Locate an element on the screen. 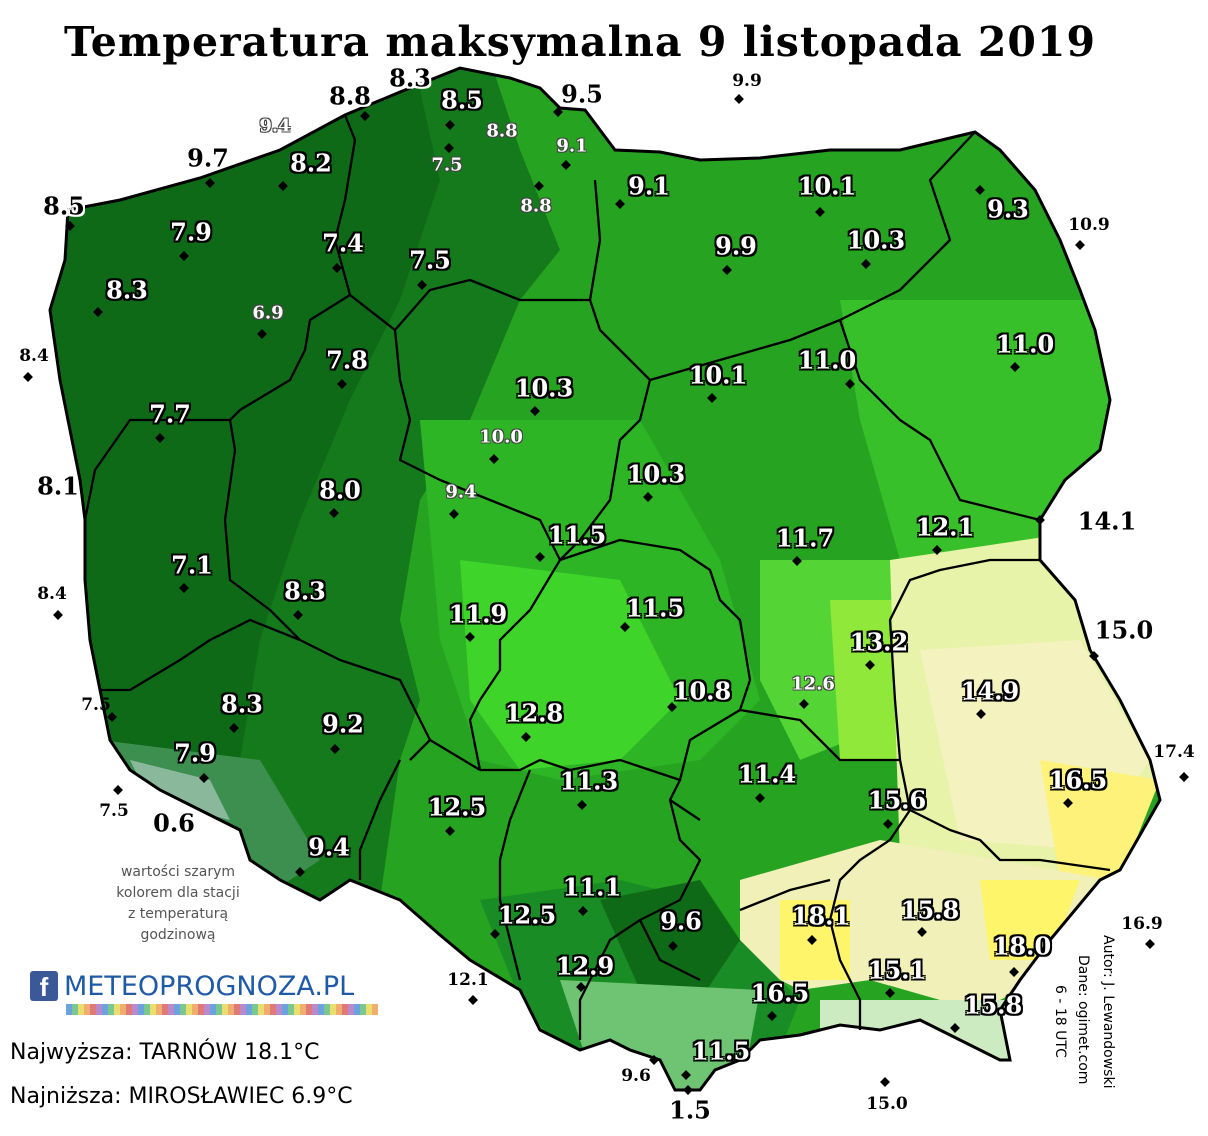  station-temperature: 7.7 is located at coordinates (170, 414).